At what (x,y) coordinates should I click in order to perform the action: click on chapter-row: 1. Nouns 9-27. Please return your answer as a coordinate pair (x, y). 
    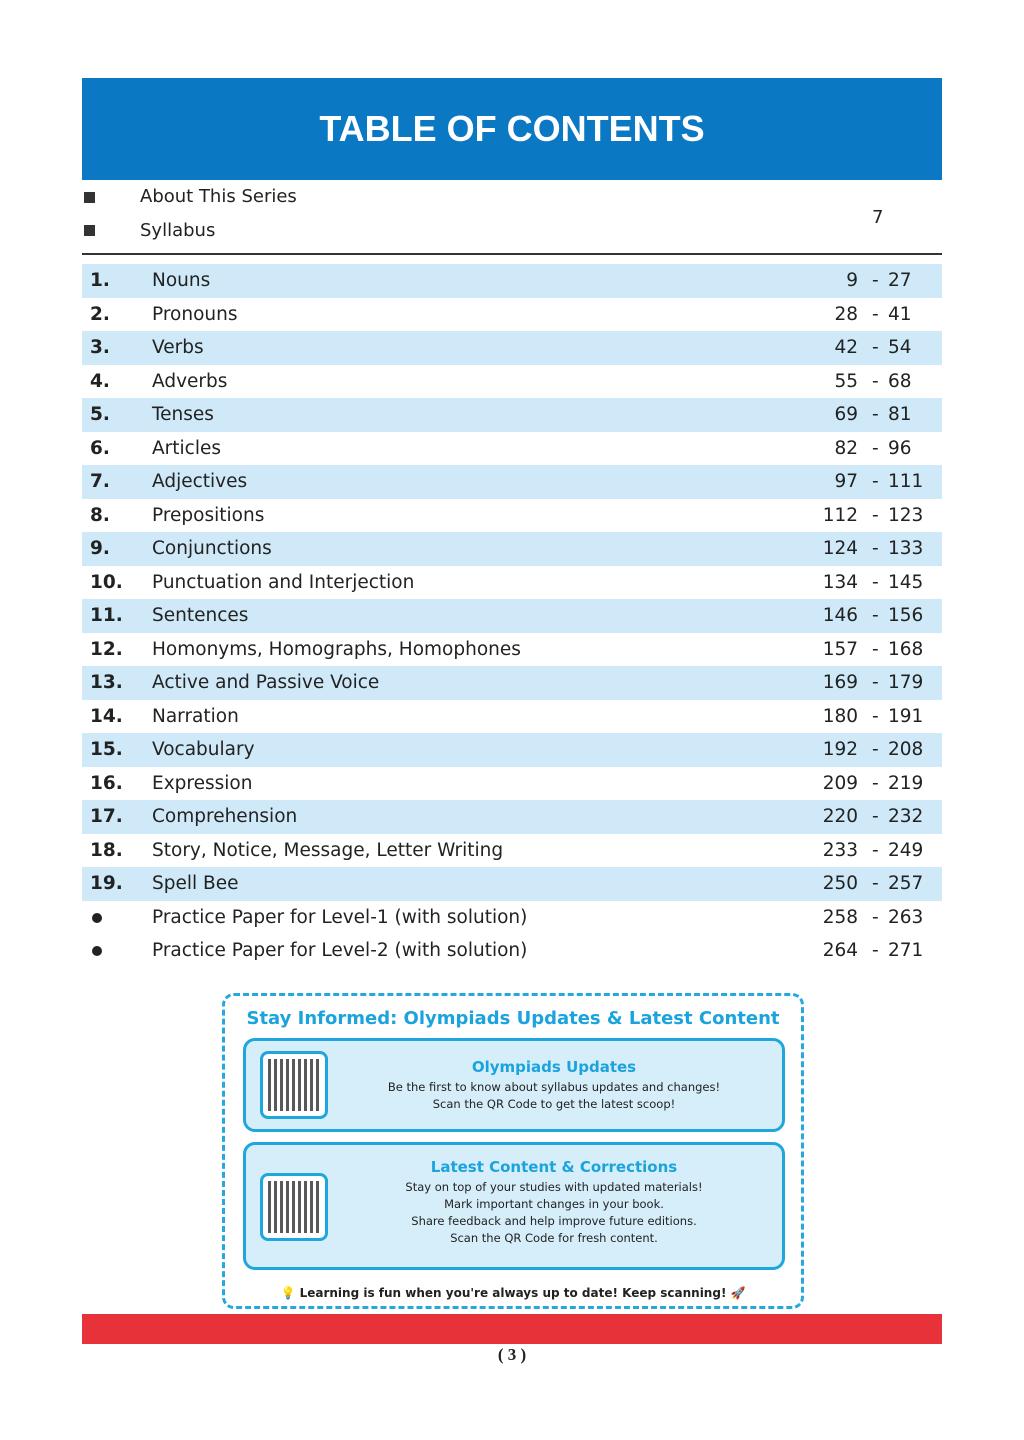
    Looking at the image, I should click on (512, 281).